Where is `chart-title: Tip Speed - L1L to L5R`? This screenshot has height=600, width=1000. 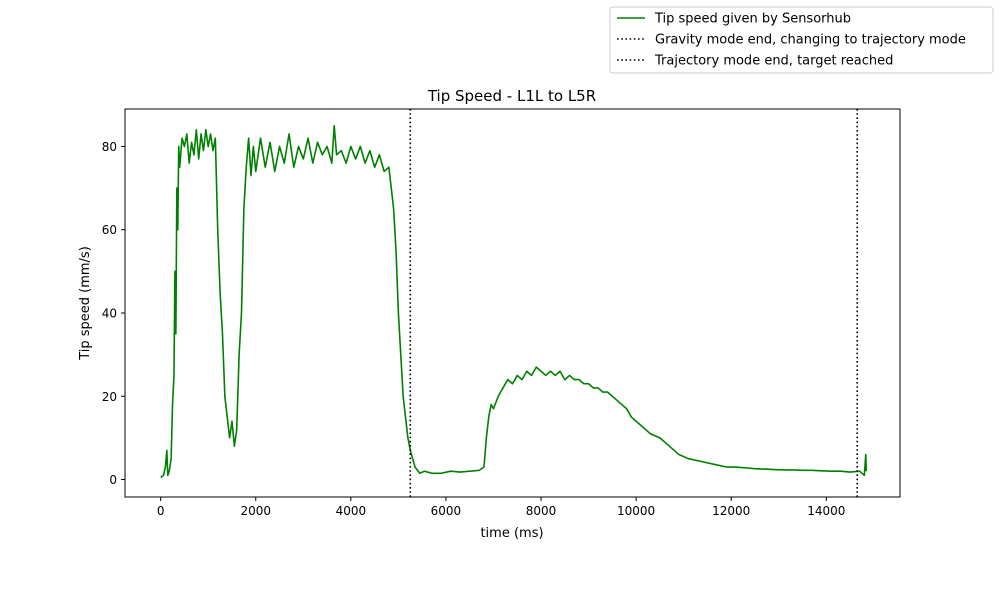
chart-title: Tip Speed - L1L to L5R is located at coordinates (511, 96).